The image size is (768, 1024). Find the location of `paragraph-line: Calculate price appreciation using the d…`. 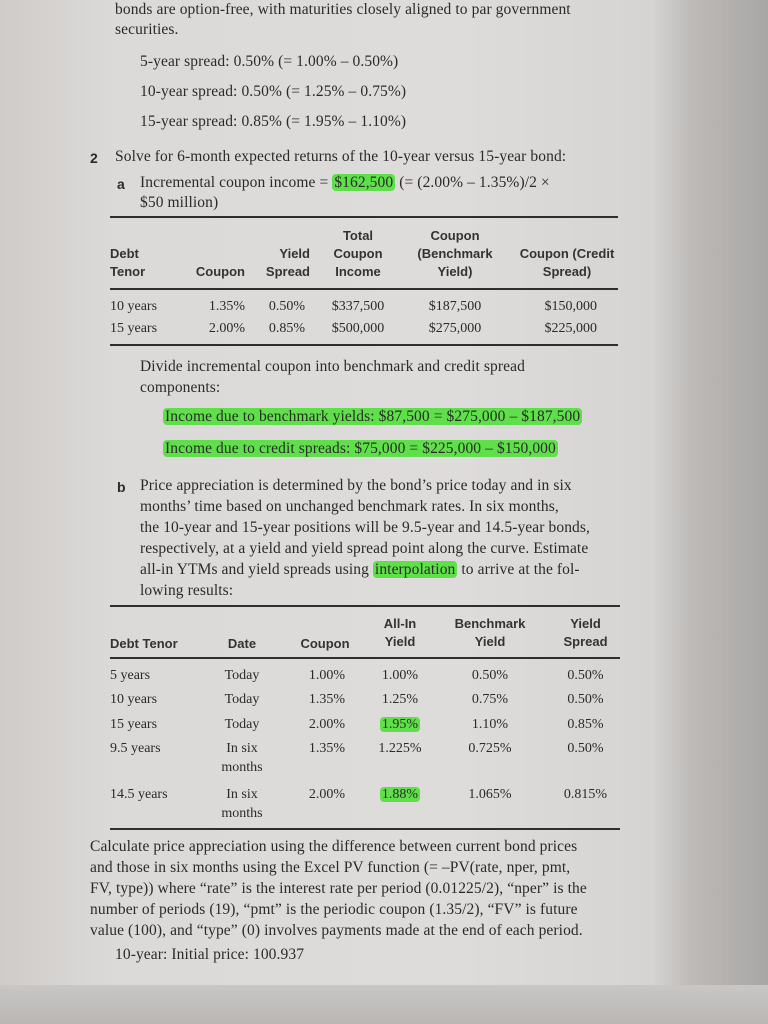

paragraph-line: Calculate price appreciation using the d… is located at coordinates (334, 846).